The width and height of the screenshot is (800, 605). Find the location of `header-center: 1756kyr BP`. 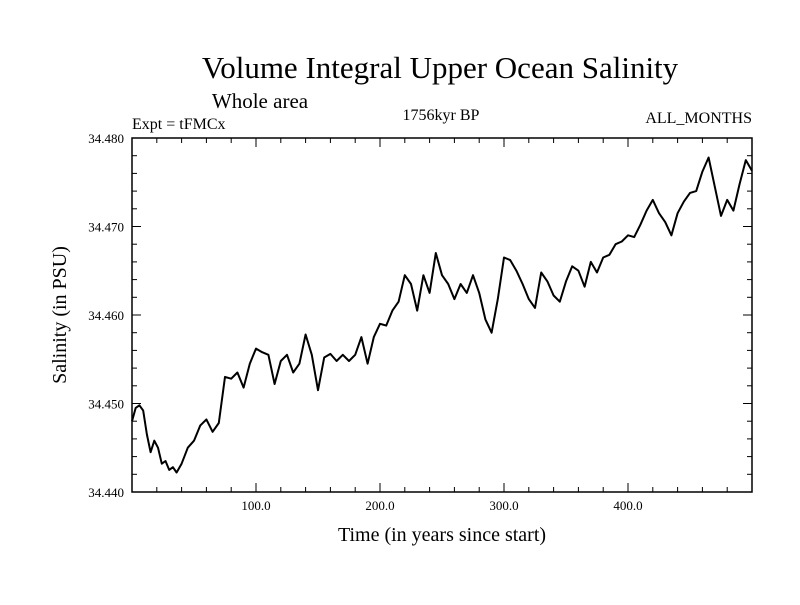

header-center: 1756kyr BP is located at coordinates (441, 115).